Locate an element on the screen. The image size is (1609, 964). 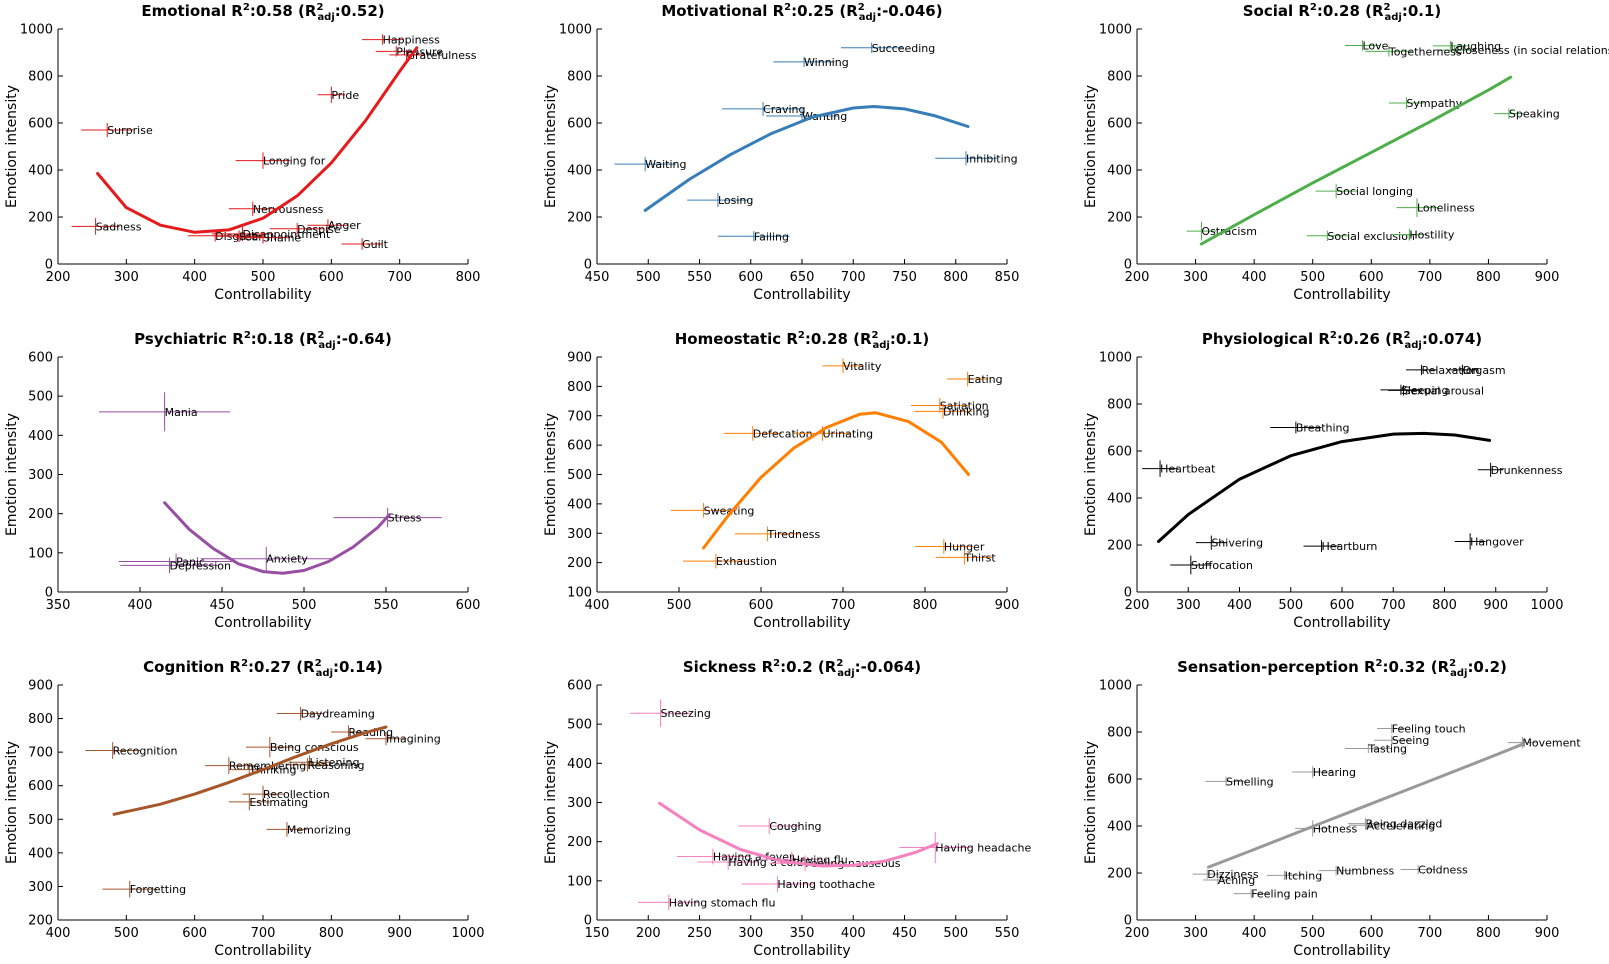
point-label: Inhibiting is located at coordinates (992, 158).